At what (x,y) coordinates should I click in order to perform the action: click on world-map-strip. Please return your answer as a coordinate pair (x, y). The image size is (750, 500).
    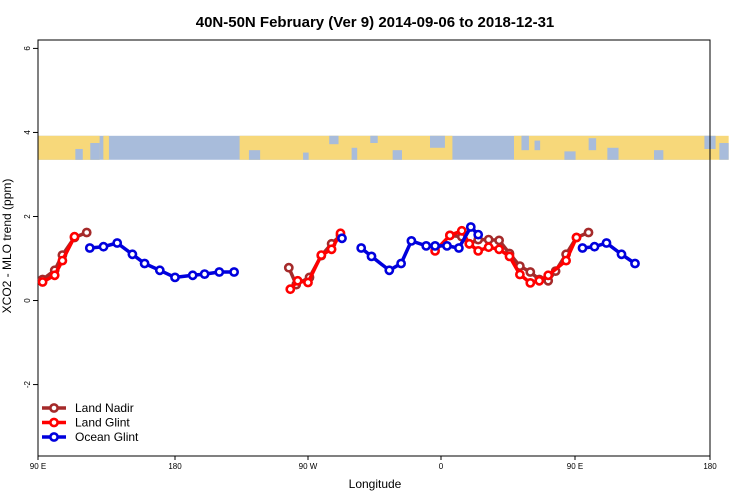
    Looking at the image, I should click on (383, 147).